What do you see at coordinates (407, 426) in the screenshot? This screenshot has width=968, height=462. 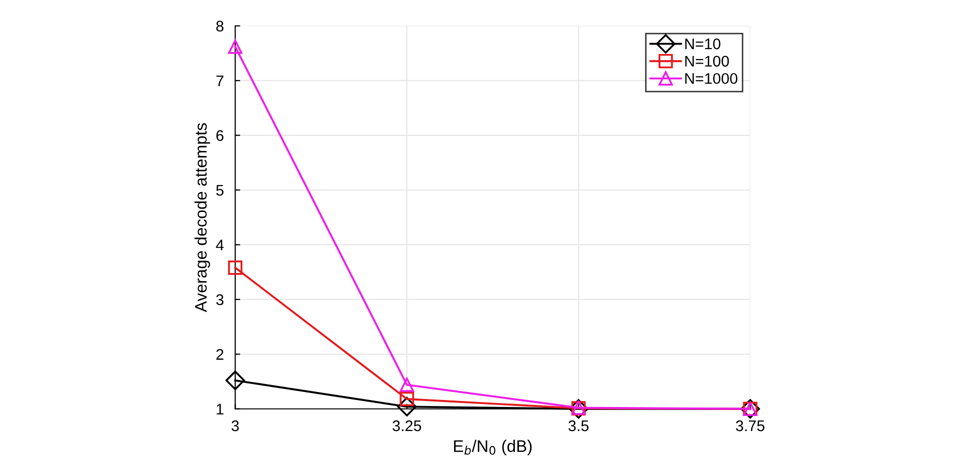 I see `x-tick-label: 3.25` at bounding box center [407, 426].